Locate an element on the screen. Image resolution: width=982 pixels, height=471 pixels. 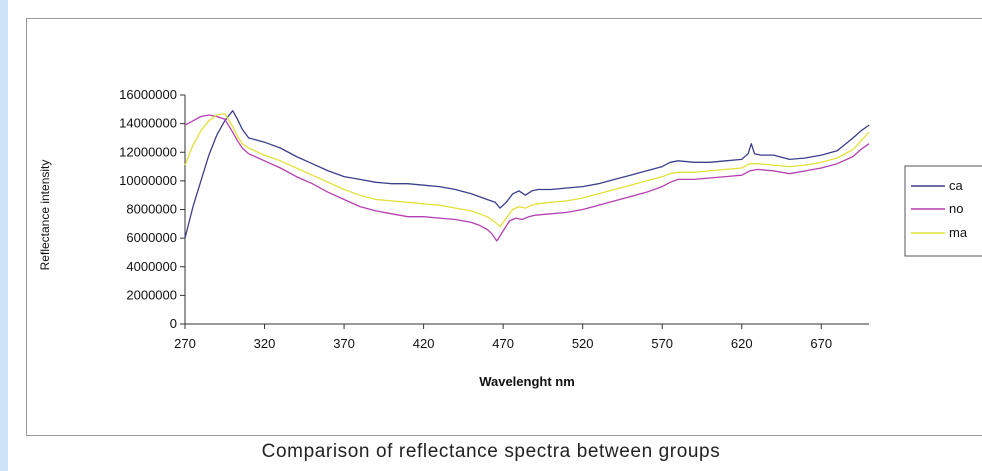
y-tick-label: 2000000 is located at coordinates (151, 294).